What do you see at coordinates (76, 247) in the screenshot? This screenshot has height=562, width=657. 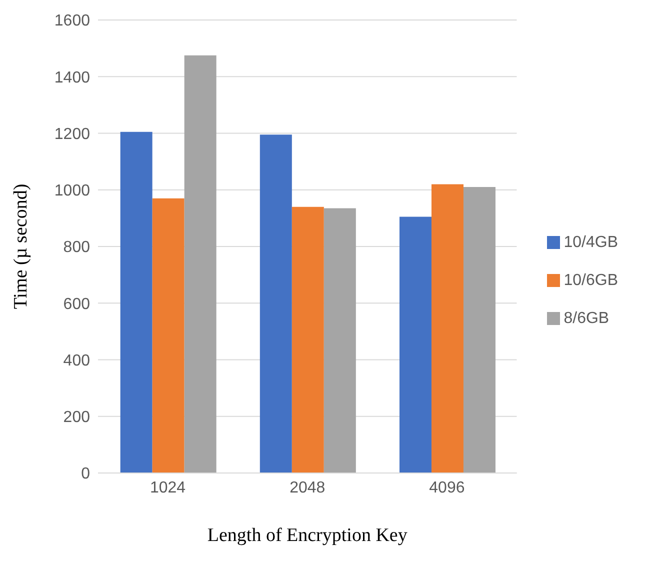 I see `y-tick-label: 800` at bounding box center [76, 247].